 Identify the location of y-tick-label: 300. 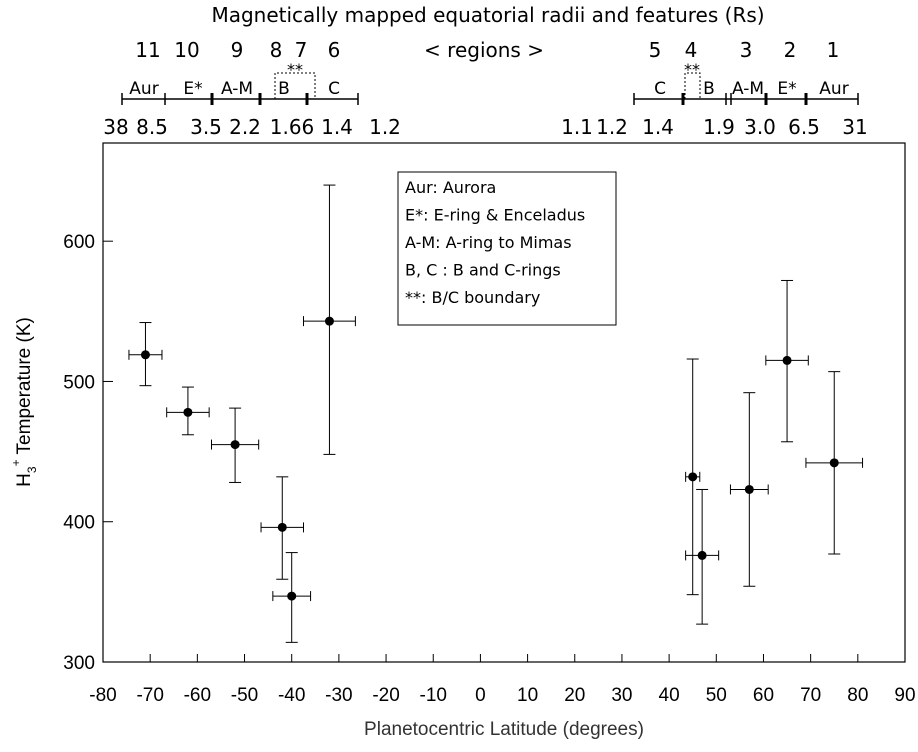
(79, 663).